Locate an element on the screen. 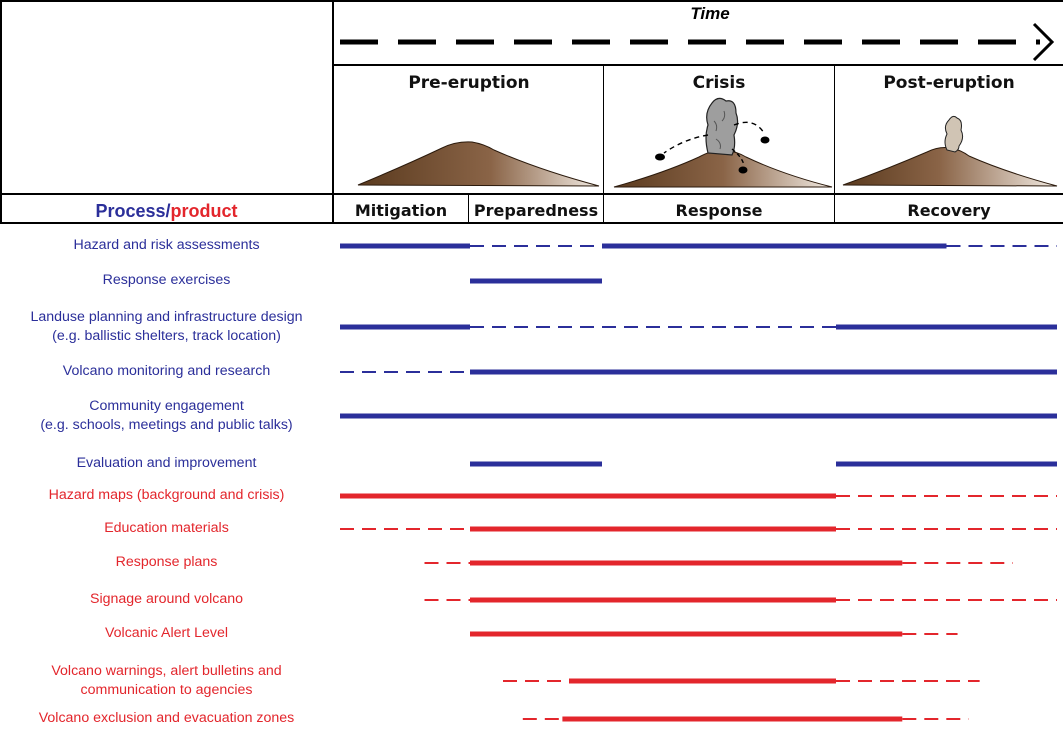  row-label: Volcanic Alert Level is located at coordinates (166, 633).